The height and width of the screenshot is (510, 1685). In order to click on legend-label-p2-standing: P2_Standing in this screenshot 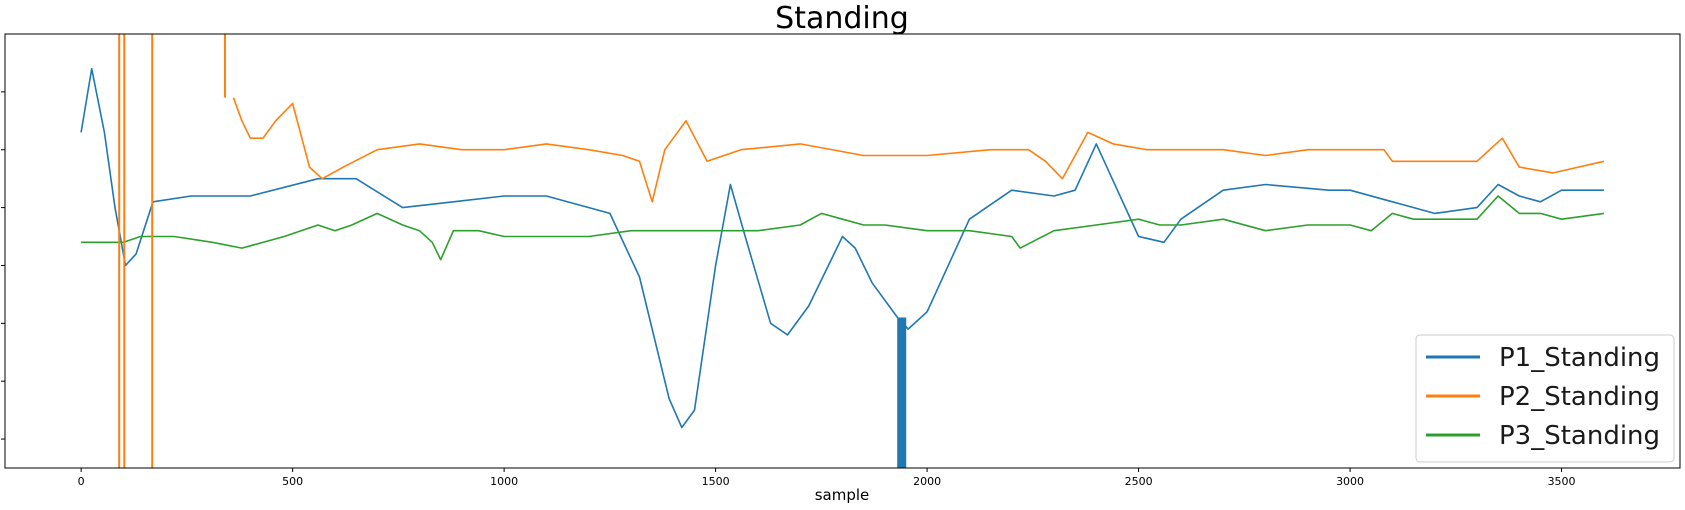, I will do `click(1579, 397)`.